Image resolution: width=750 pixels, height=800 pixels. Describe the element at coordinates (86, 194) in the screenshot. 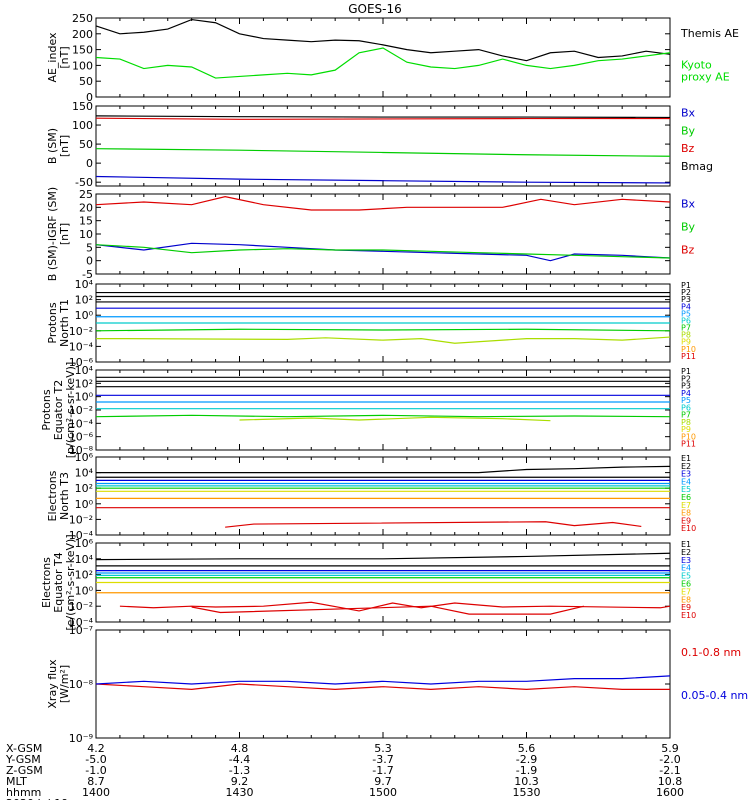

I see `y-tick-label: 25` at that location.